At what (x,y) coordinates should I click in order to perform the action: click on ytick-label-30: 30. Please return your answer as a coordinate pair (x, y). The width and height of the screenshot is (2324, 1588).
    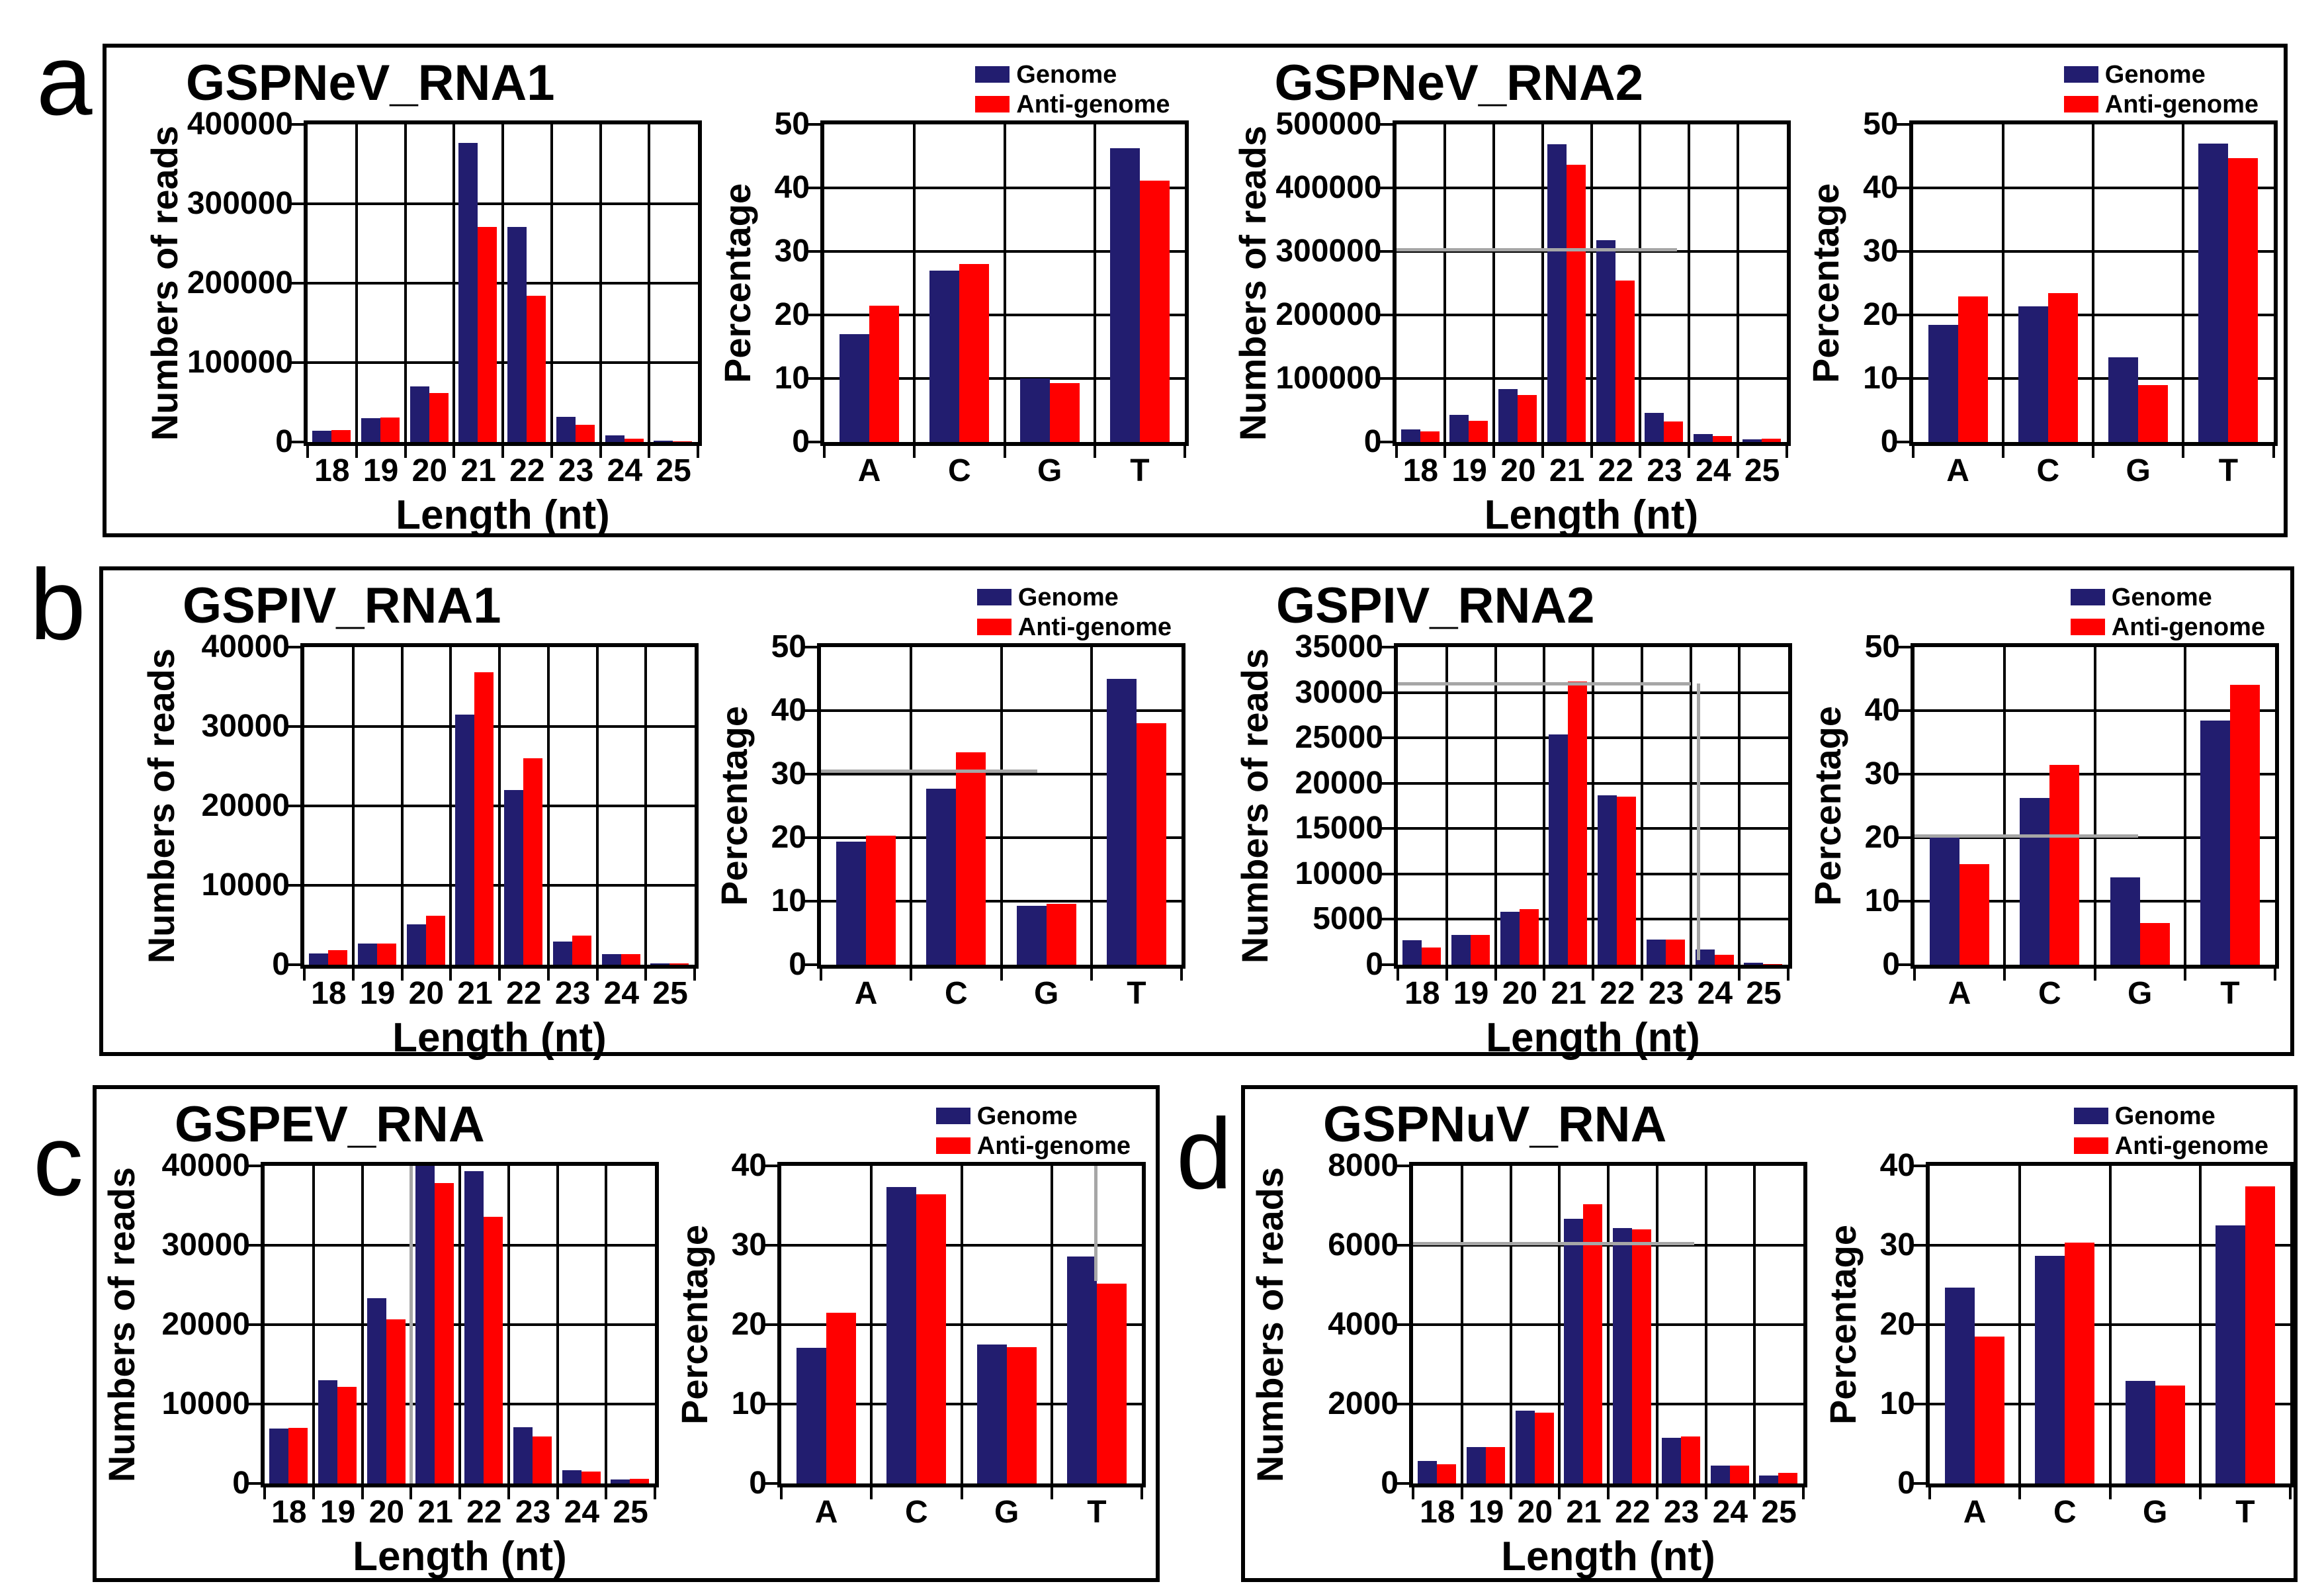
    Looking at the image, I should click on (792, 251).